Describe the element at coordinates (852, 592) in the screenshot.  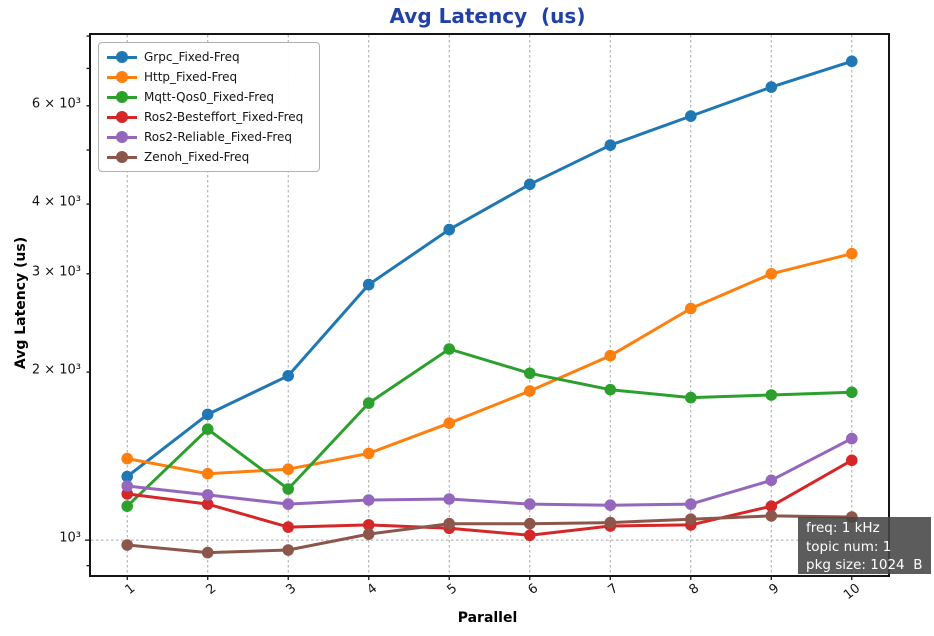
I see `x-tick-label: 10` at that location.